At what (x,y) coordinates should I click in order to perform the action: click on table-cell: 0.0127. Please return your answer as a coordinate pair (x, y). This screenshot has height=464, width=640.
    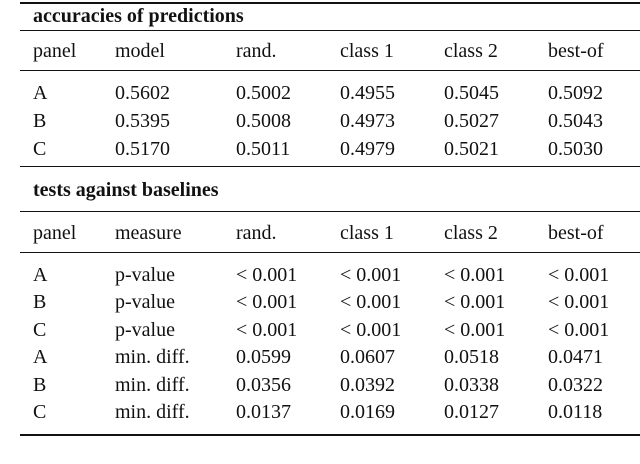
    Looking at the image, I should click on (471, 412).